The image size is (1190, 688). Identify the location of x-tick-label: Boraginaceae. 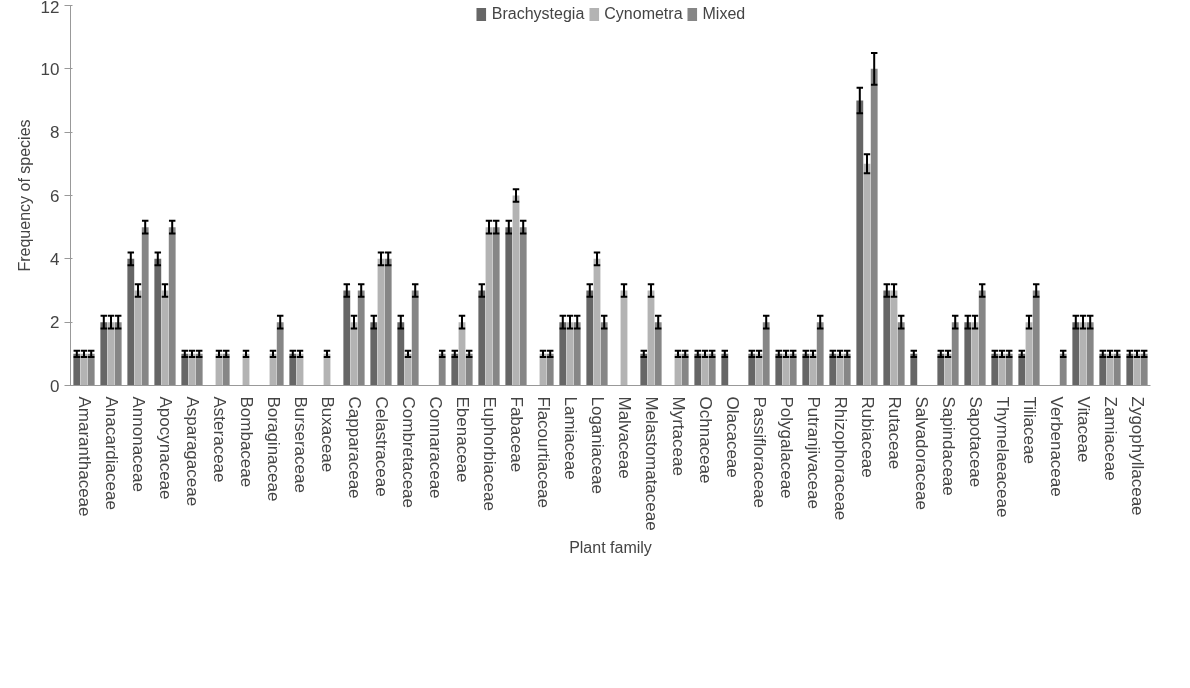
(273, 449).